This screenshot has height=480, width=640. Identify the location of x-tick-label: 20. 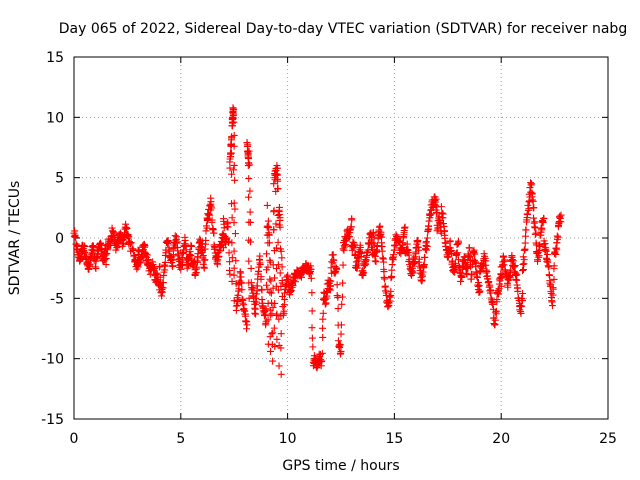
(501, 439).